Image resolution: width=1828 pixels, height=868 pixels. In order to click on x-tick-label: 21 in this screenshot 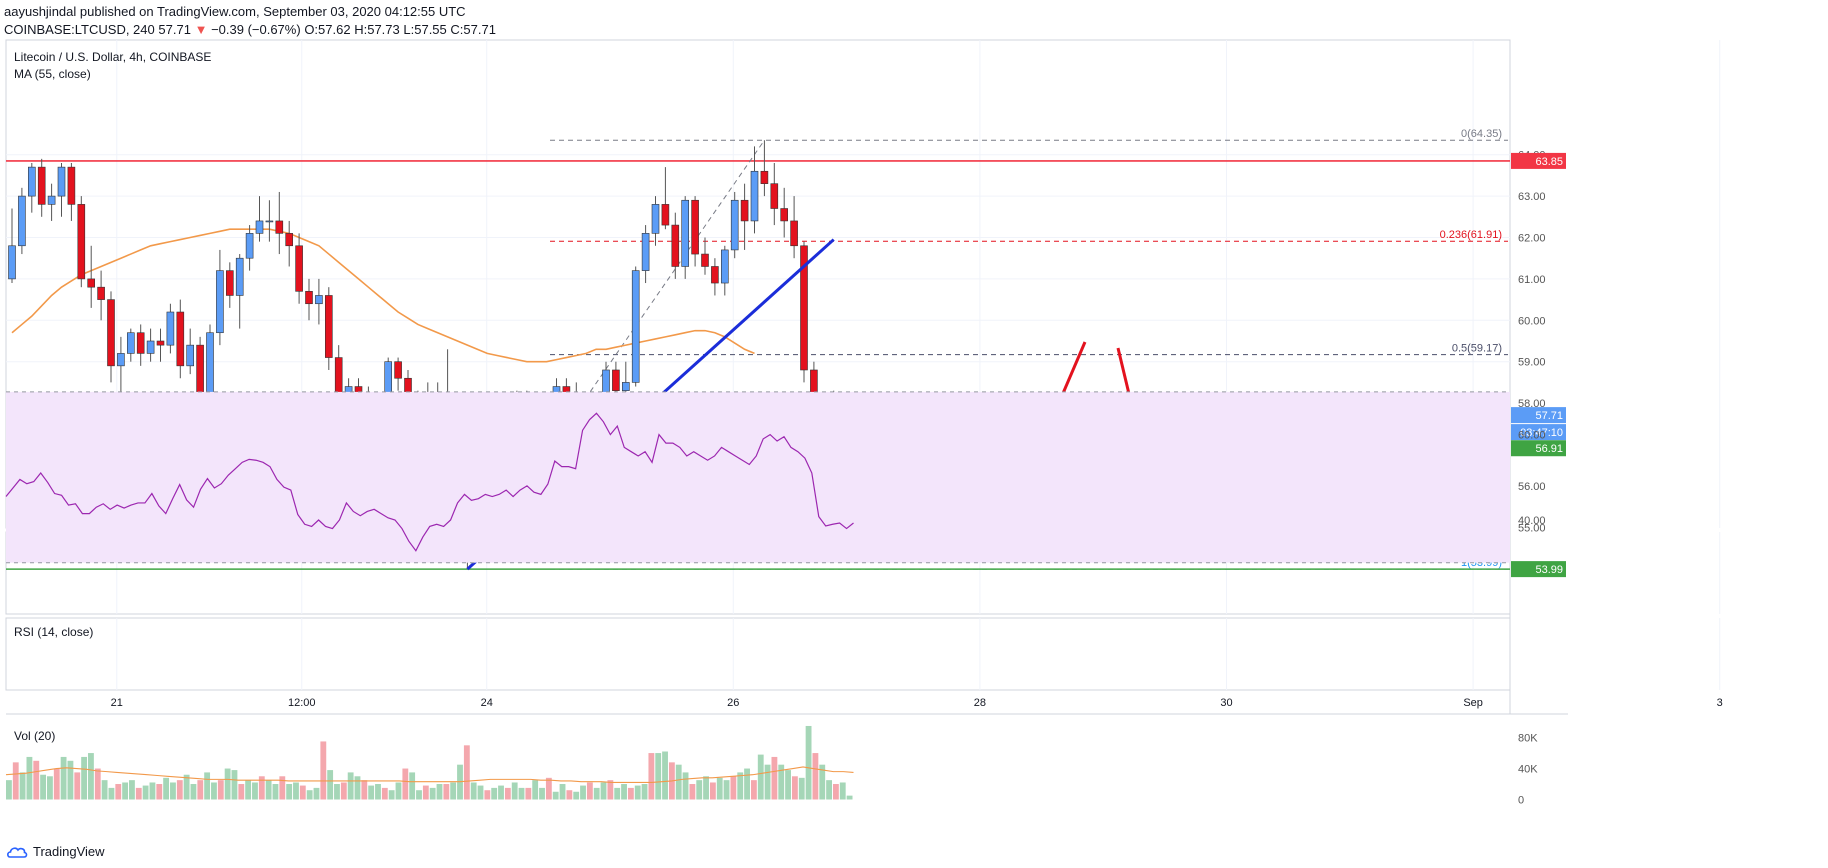, I will do `click(117, 703)`.